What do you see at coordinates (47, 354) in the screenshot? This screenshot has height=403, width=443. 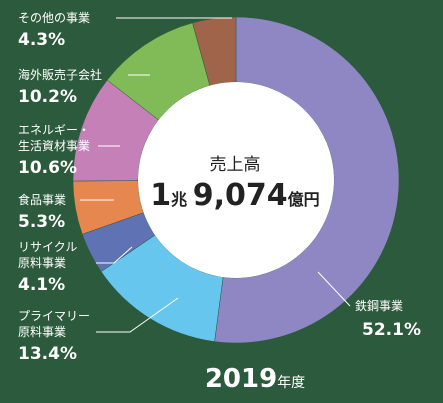 I see `value-label: 13.4%` at bounding box center [47, 354].